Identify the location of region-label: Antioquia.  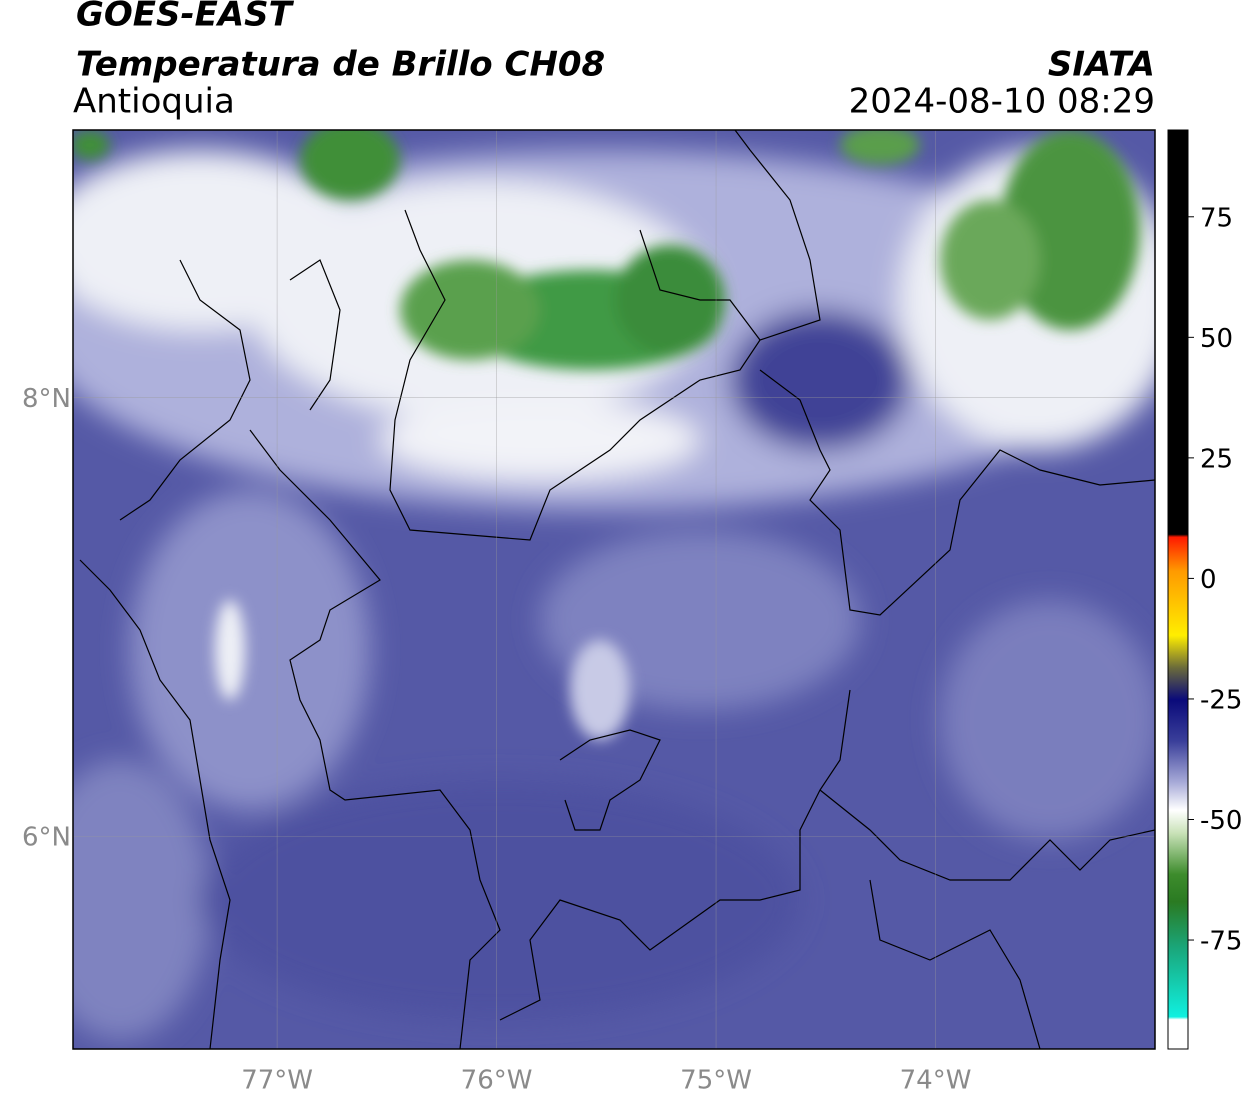
(154, 102).